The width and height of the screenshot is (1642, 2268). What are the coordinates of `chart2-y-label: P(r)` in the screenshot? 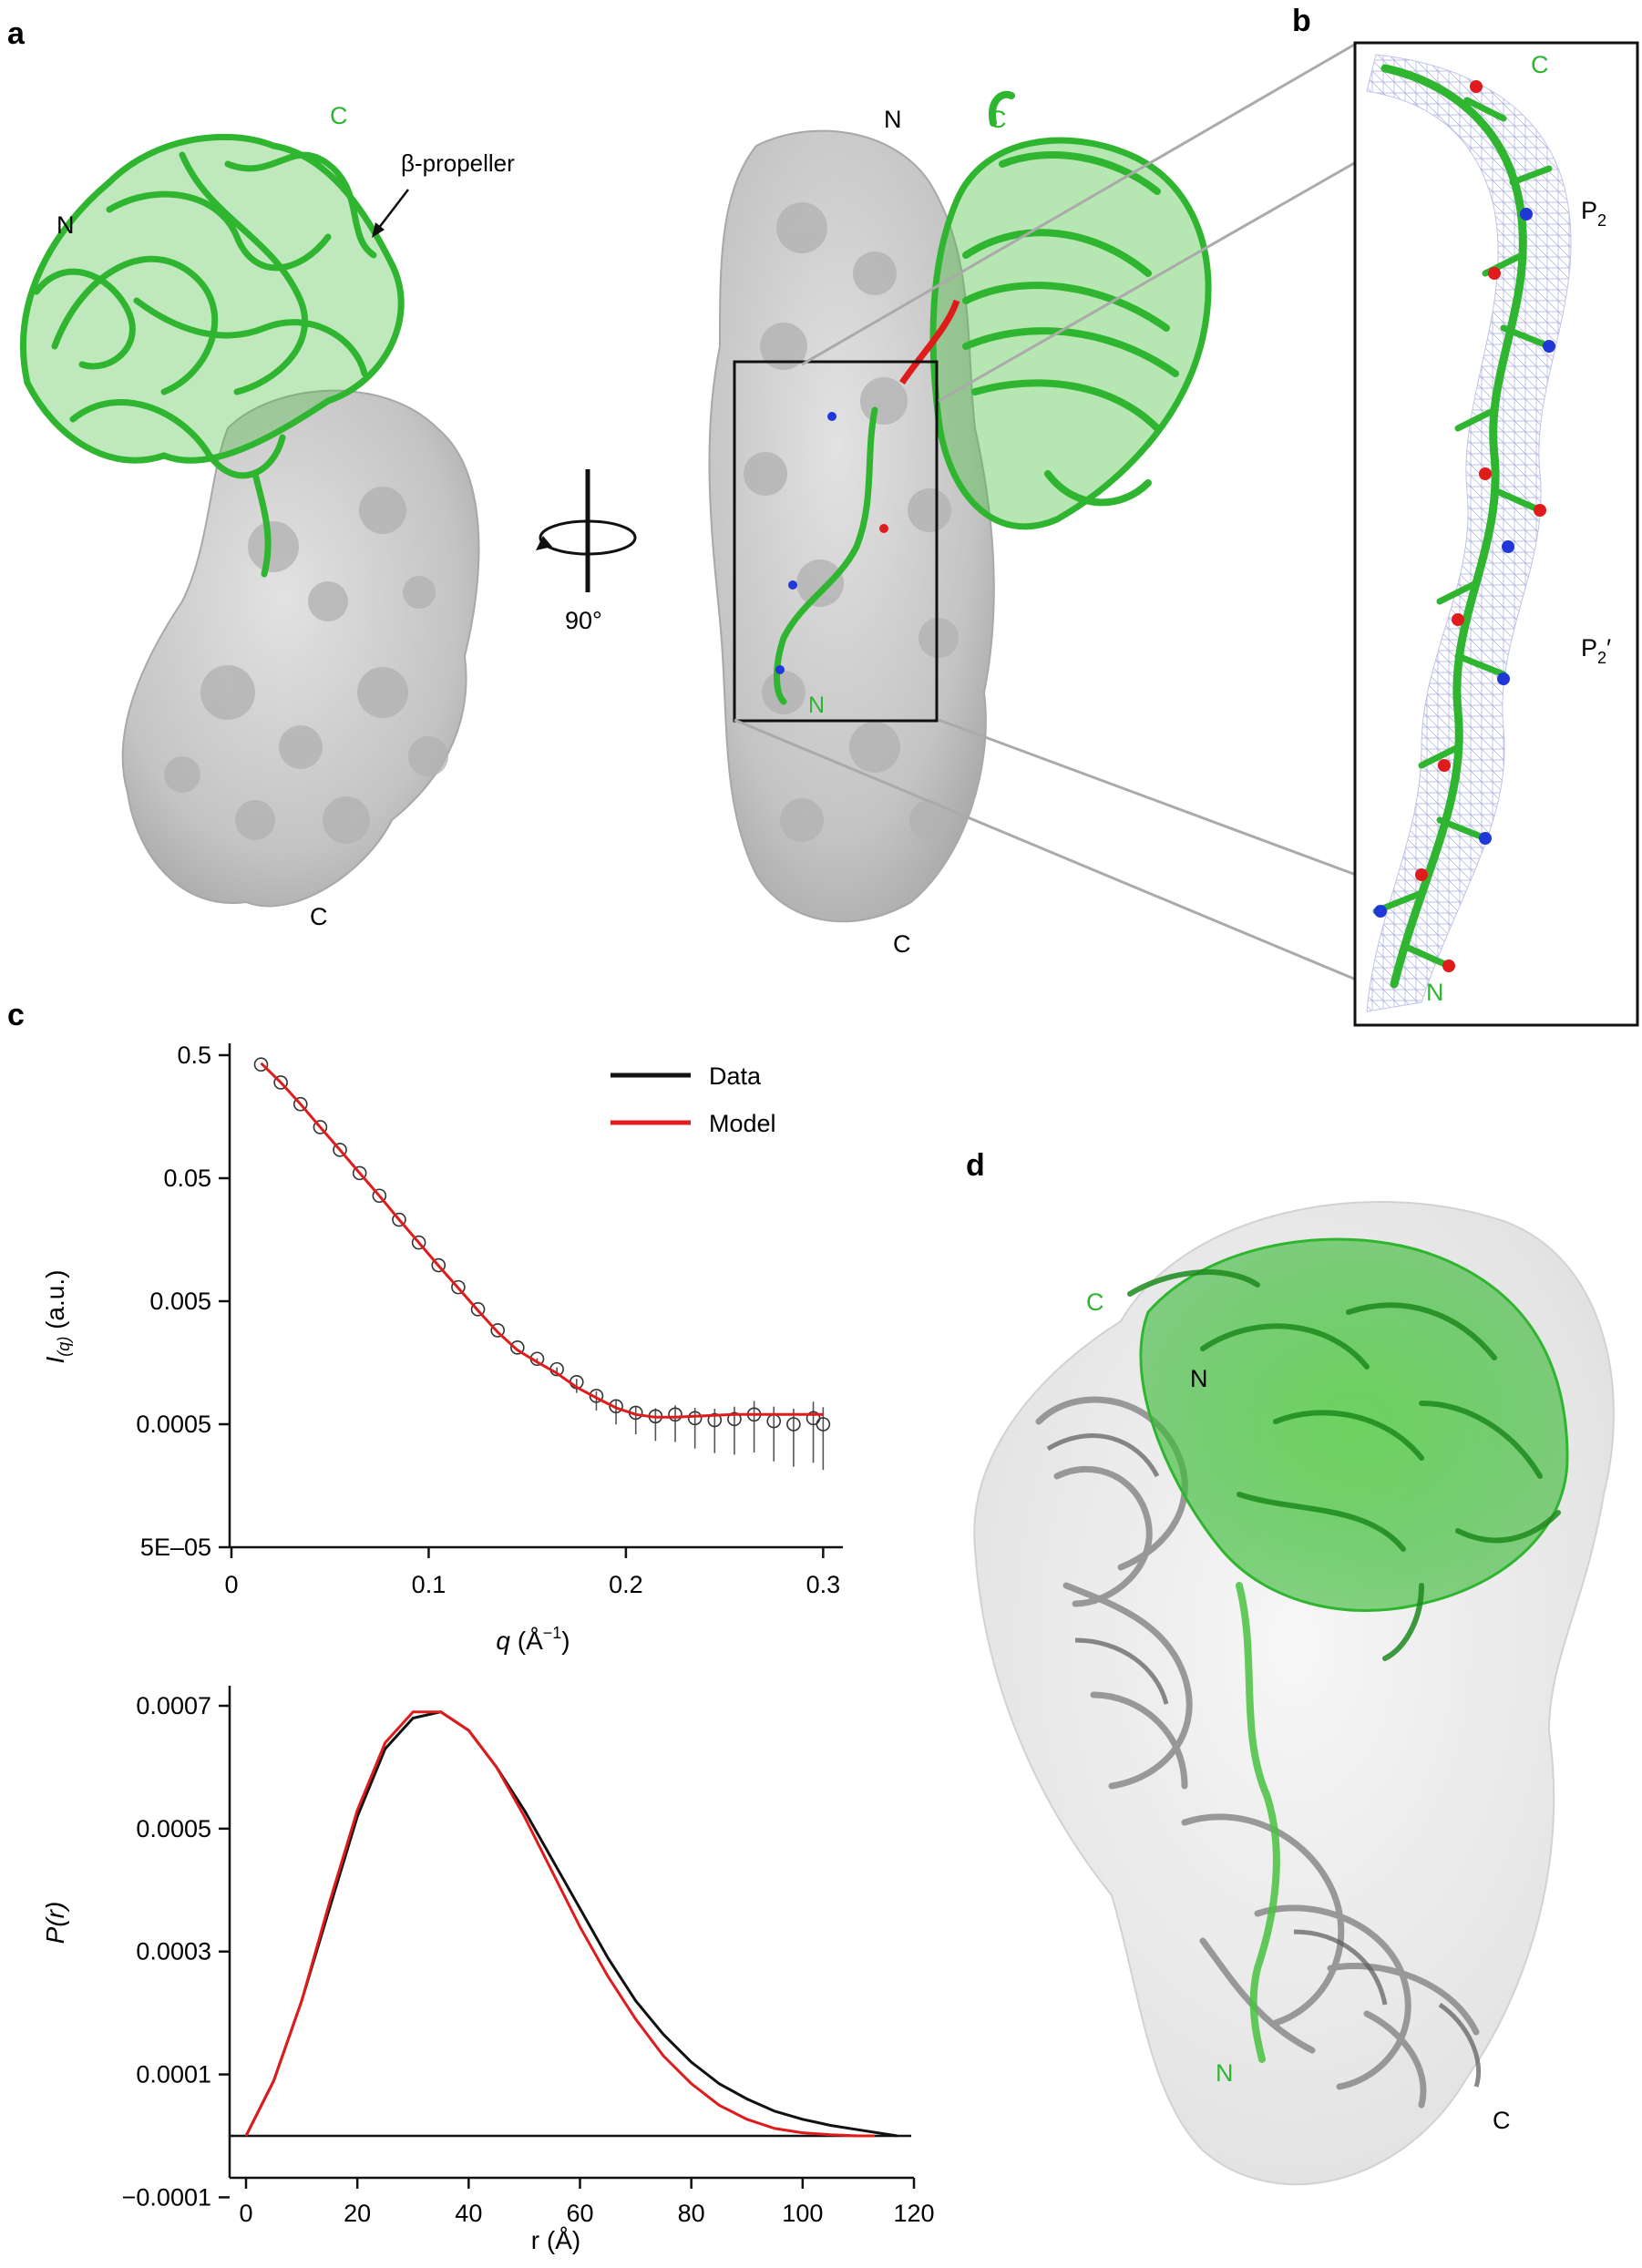 It's located at (55, 1923).